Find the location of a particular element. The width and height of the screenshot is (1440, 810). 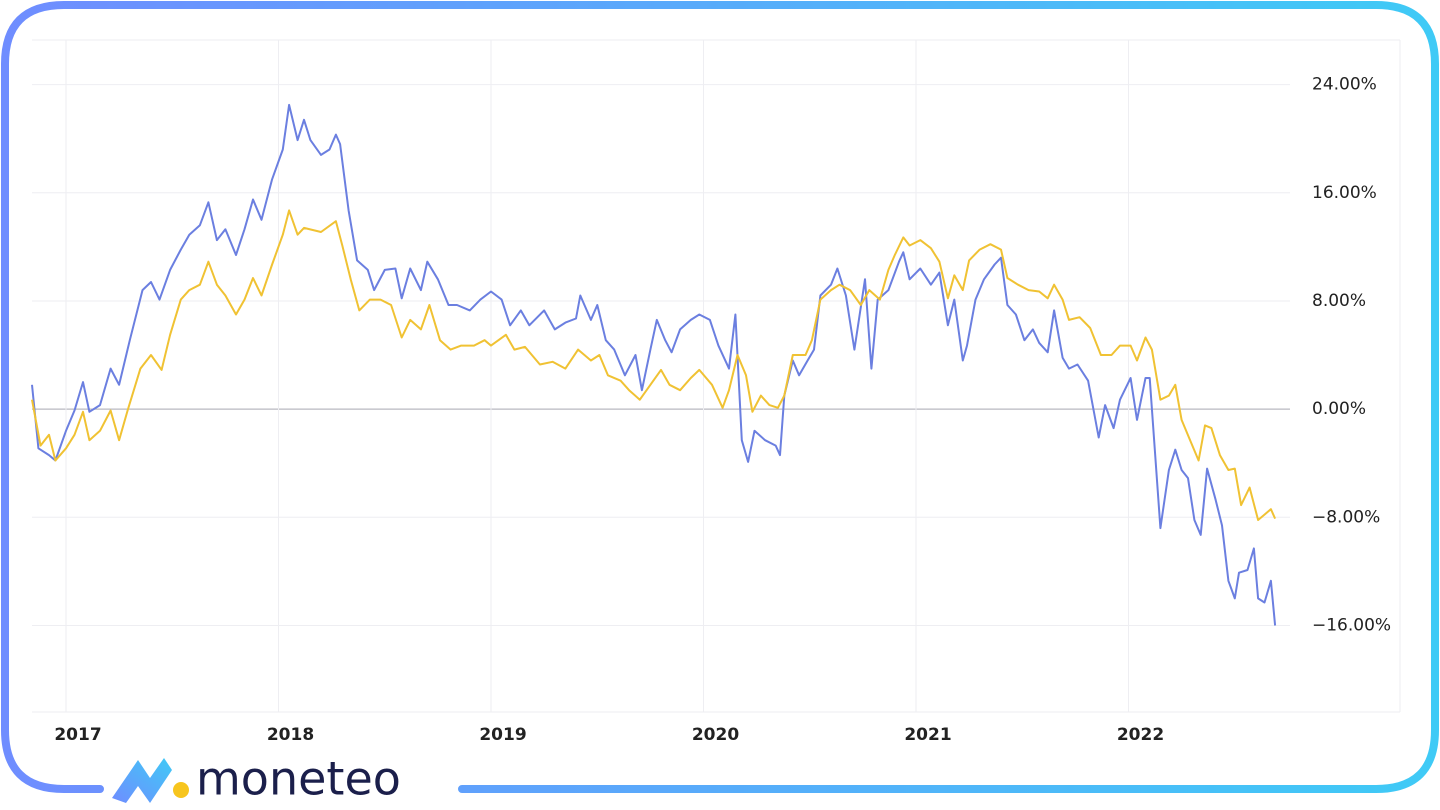

x-tick-label: 2021 is located at coordinates (927, 735).